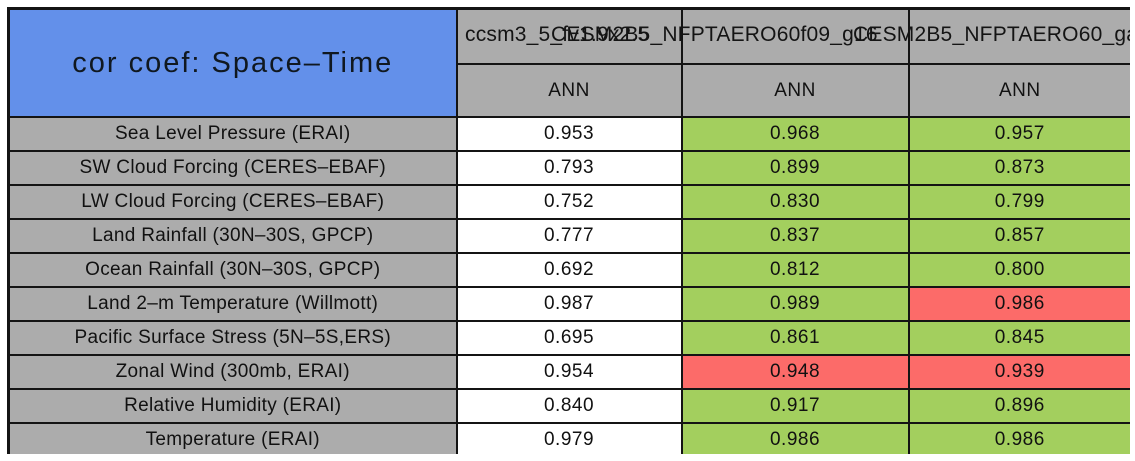 The image size is (1135, 461). I want to click on value-cell: 0.845, so click(1018, 338).